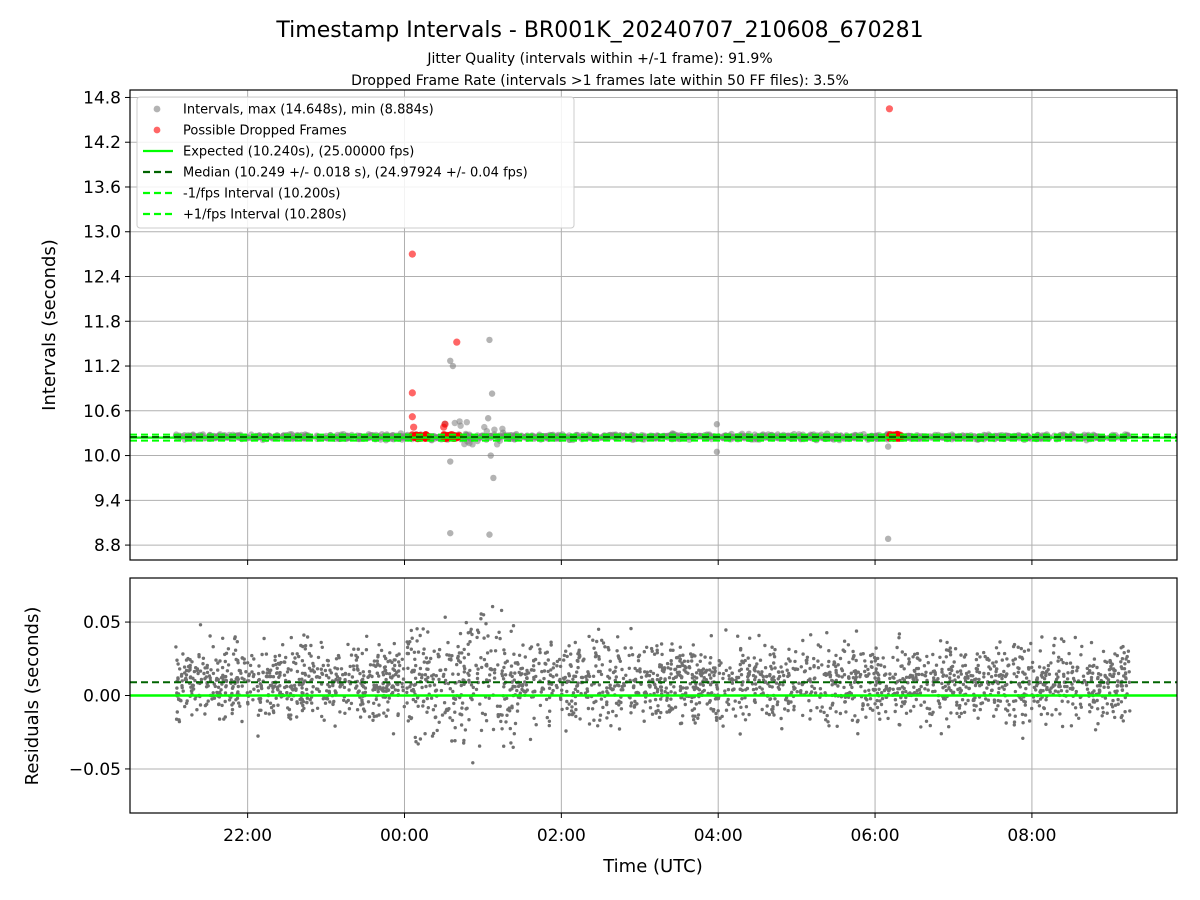 The width and height of the screenshot is (1200, 900). I want to click on intervals-y-tick-label: 13.6, so click(102, 188).